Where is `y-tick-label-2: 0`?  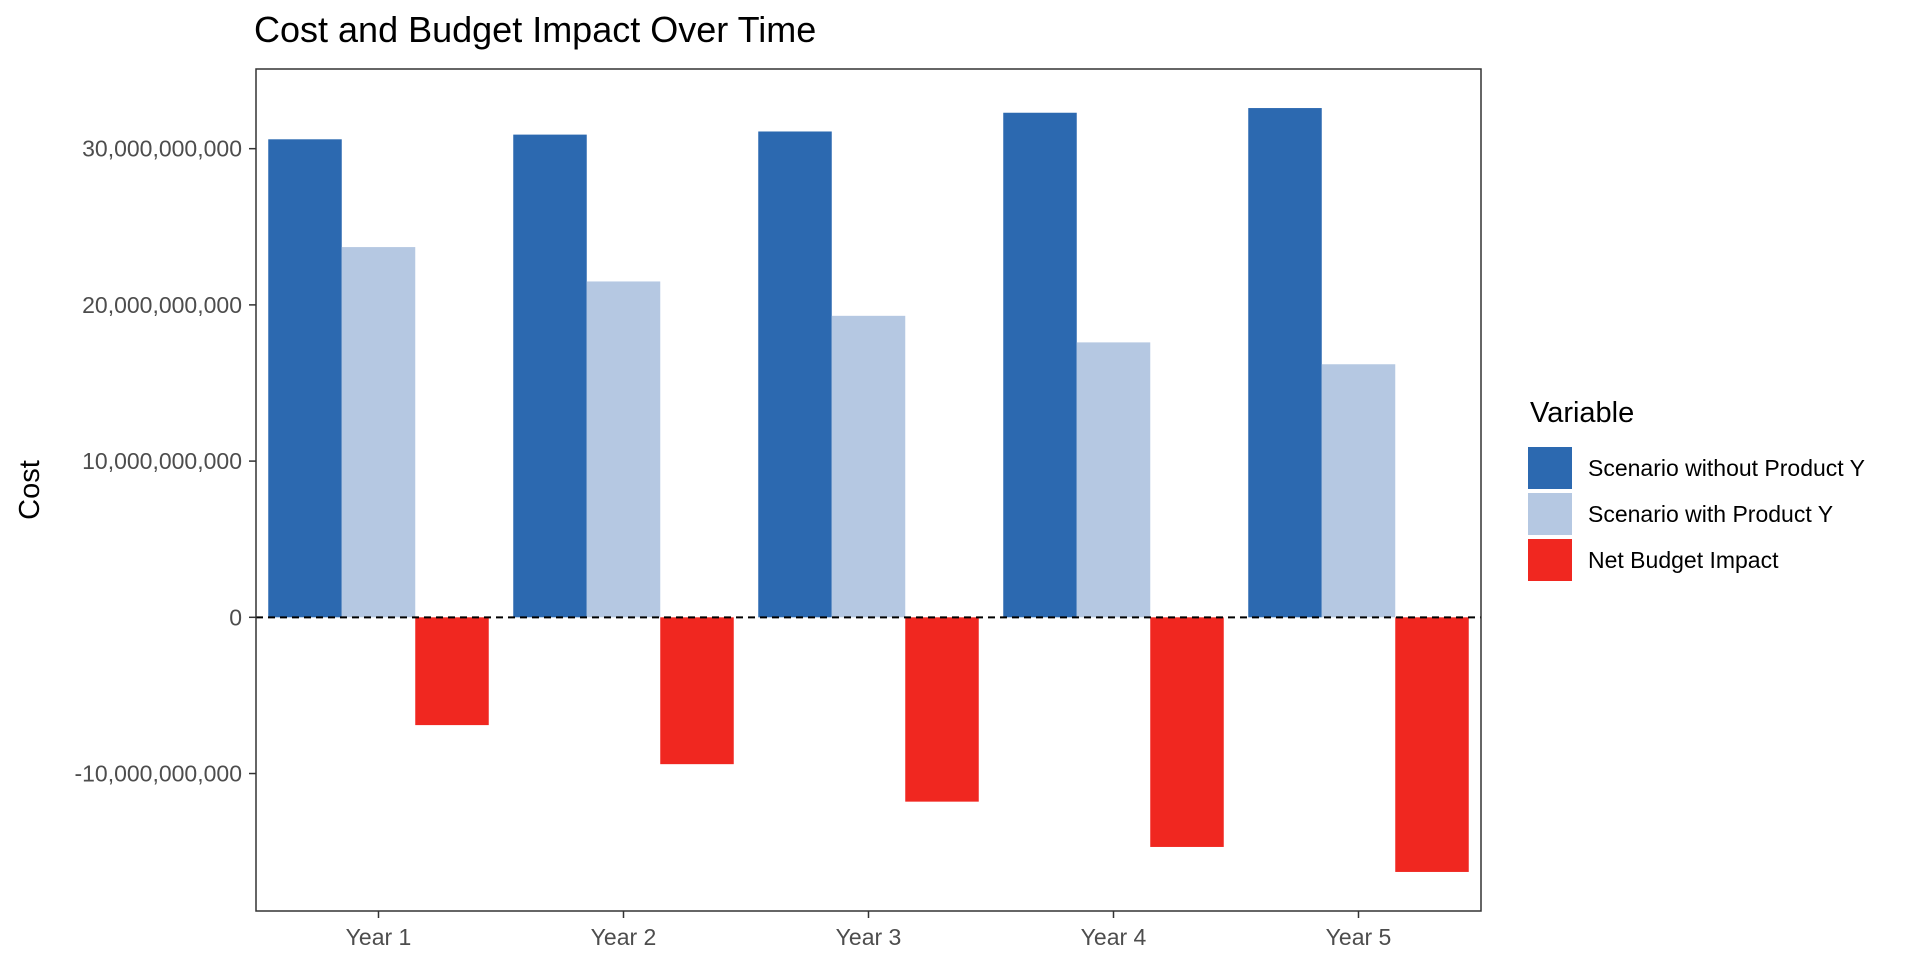
y-tick-label-2: 0 is located at coordinates (235, 617).